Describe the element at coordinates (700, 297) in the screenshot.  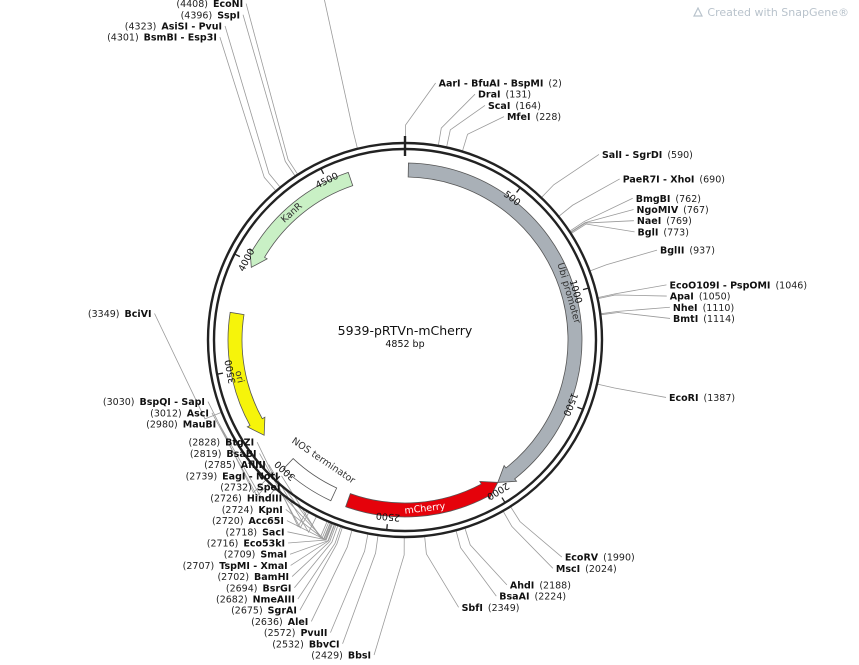
I see `site-apai: ApaI (1050)` at that location.